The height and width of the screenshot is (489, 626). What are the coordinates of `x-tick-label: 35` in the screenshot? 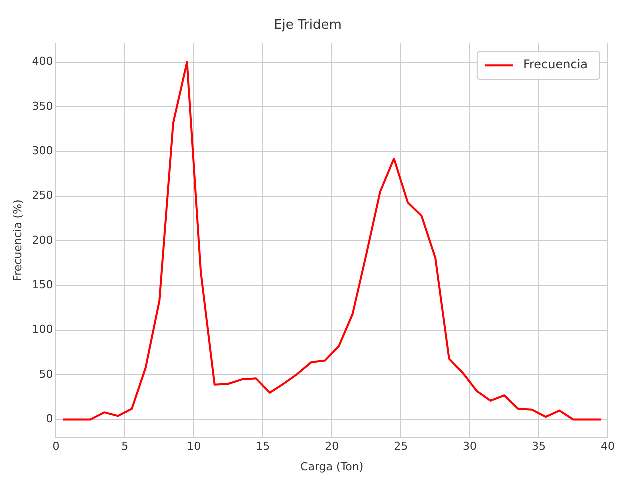 It's located at (539, 447).